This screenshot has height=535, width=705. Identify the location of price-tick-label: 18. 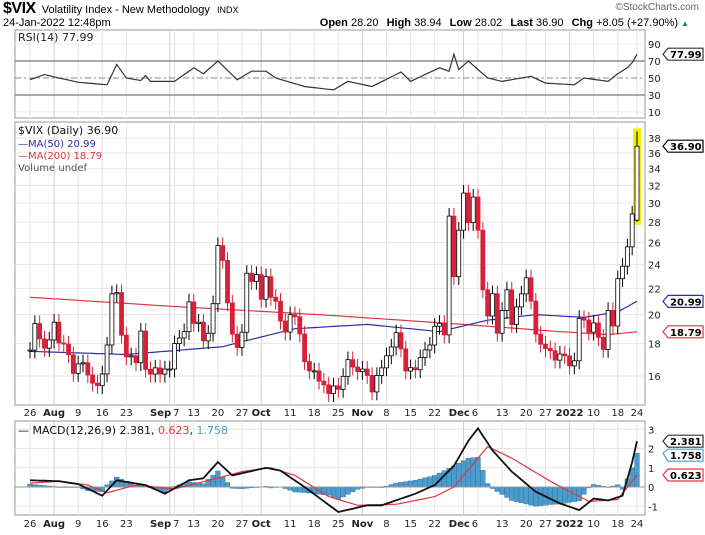
(654, 345).